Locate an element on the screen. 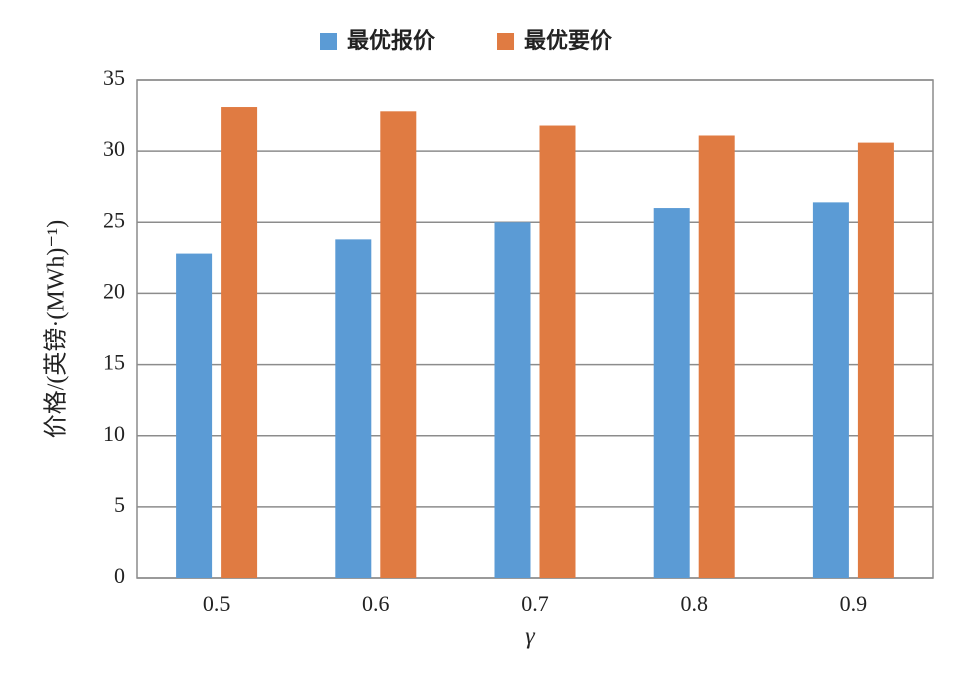 The image size is (958, 678). x-tick-label: 0.8 is located at coordinates (694, 603).